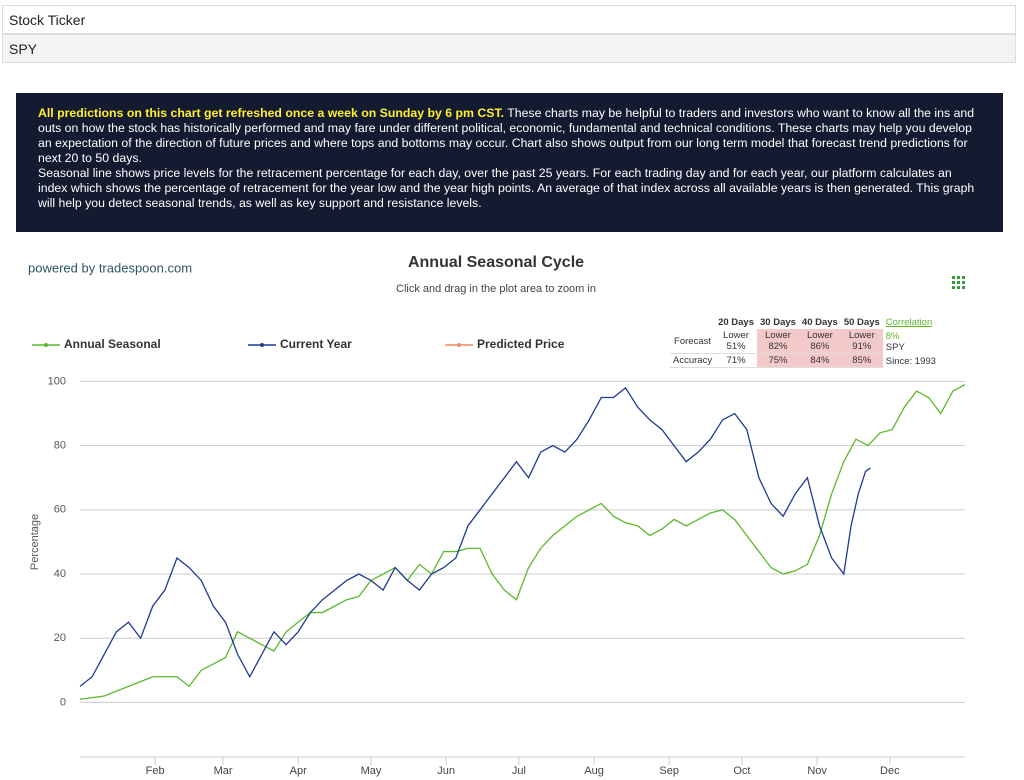 The height and width of the screenshot is (780, 1024). I want to click on cell: 71%, so click(736, 361).